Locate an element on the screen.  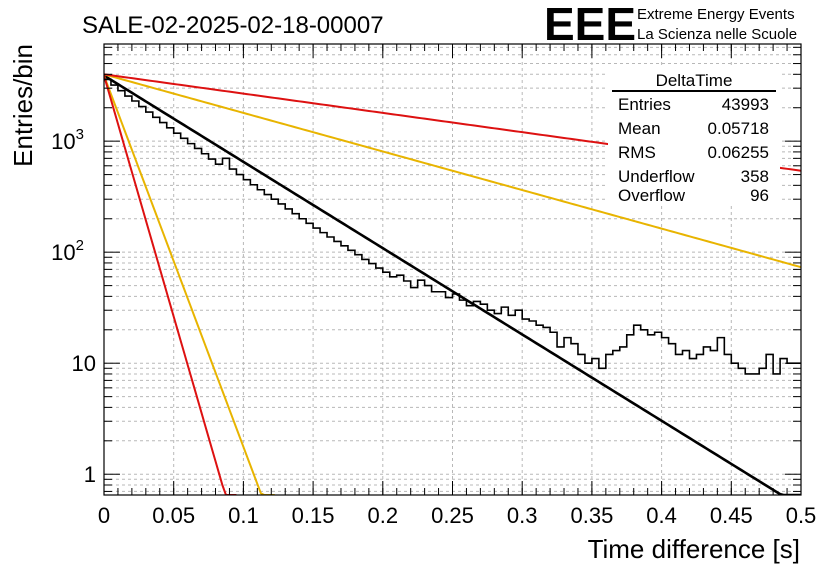
stats-value-overflow: 96 is located at coordinates (759, 195).